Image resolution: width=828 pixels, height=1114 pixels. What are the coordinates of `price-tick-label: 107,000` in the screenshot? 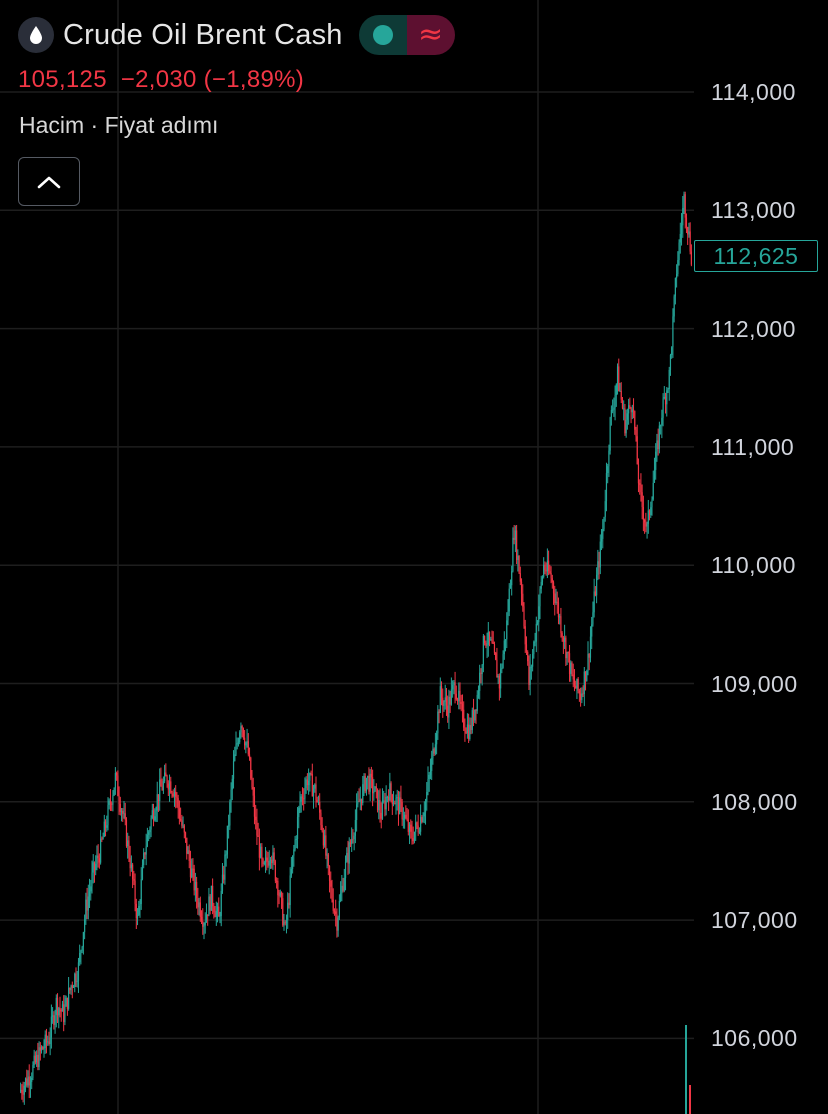 It's located at (754, 920).